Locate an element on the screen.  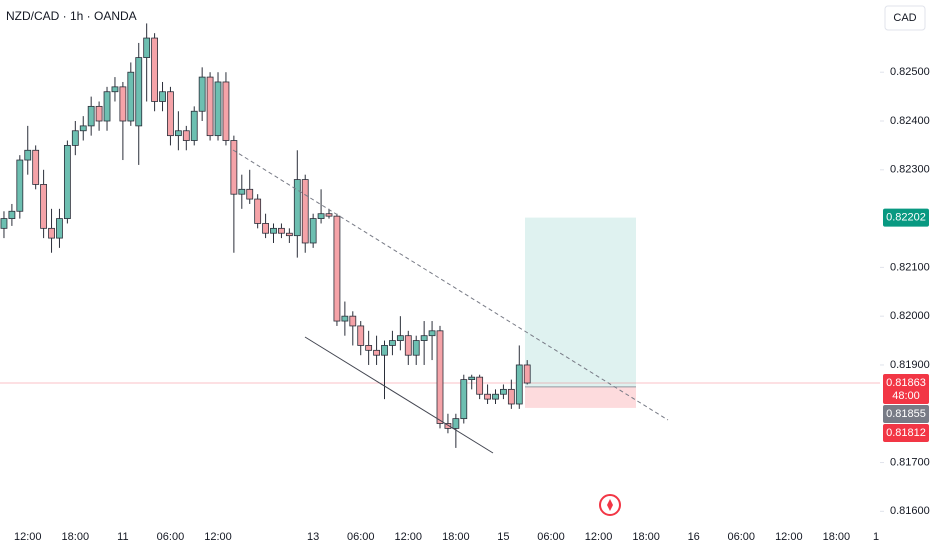
event-icon is located at coordinates (610, 505).